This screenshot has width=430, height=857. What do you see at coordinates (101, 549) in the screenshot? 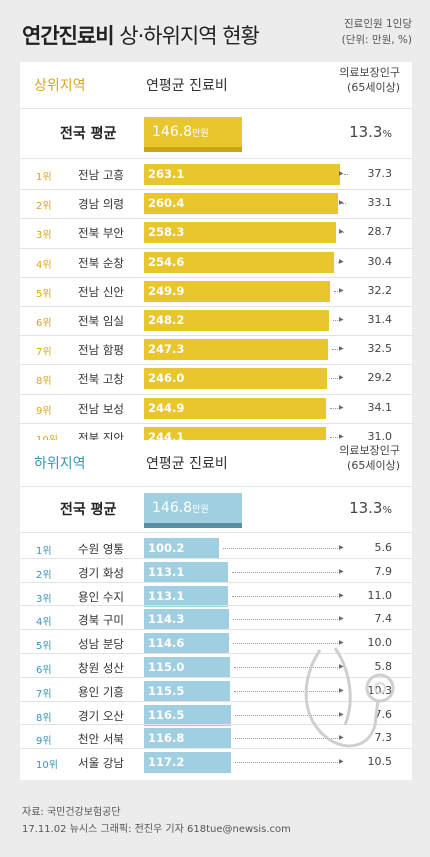
I see `region-name: 수원 영통` at bounding box center [101, 549].